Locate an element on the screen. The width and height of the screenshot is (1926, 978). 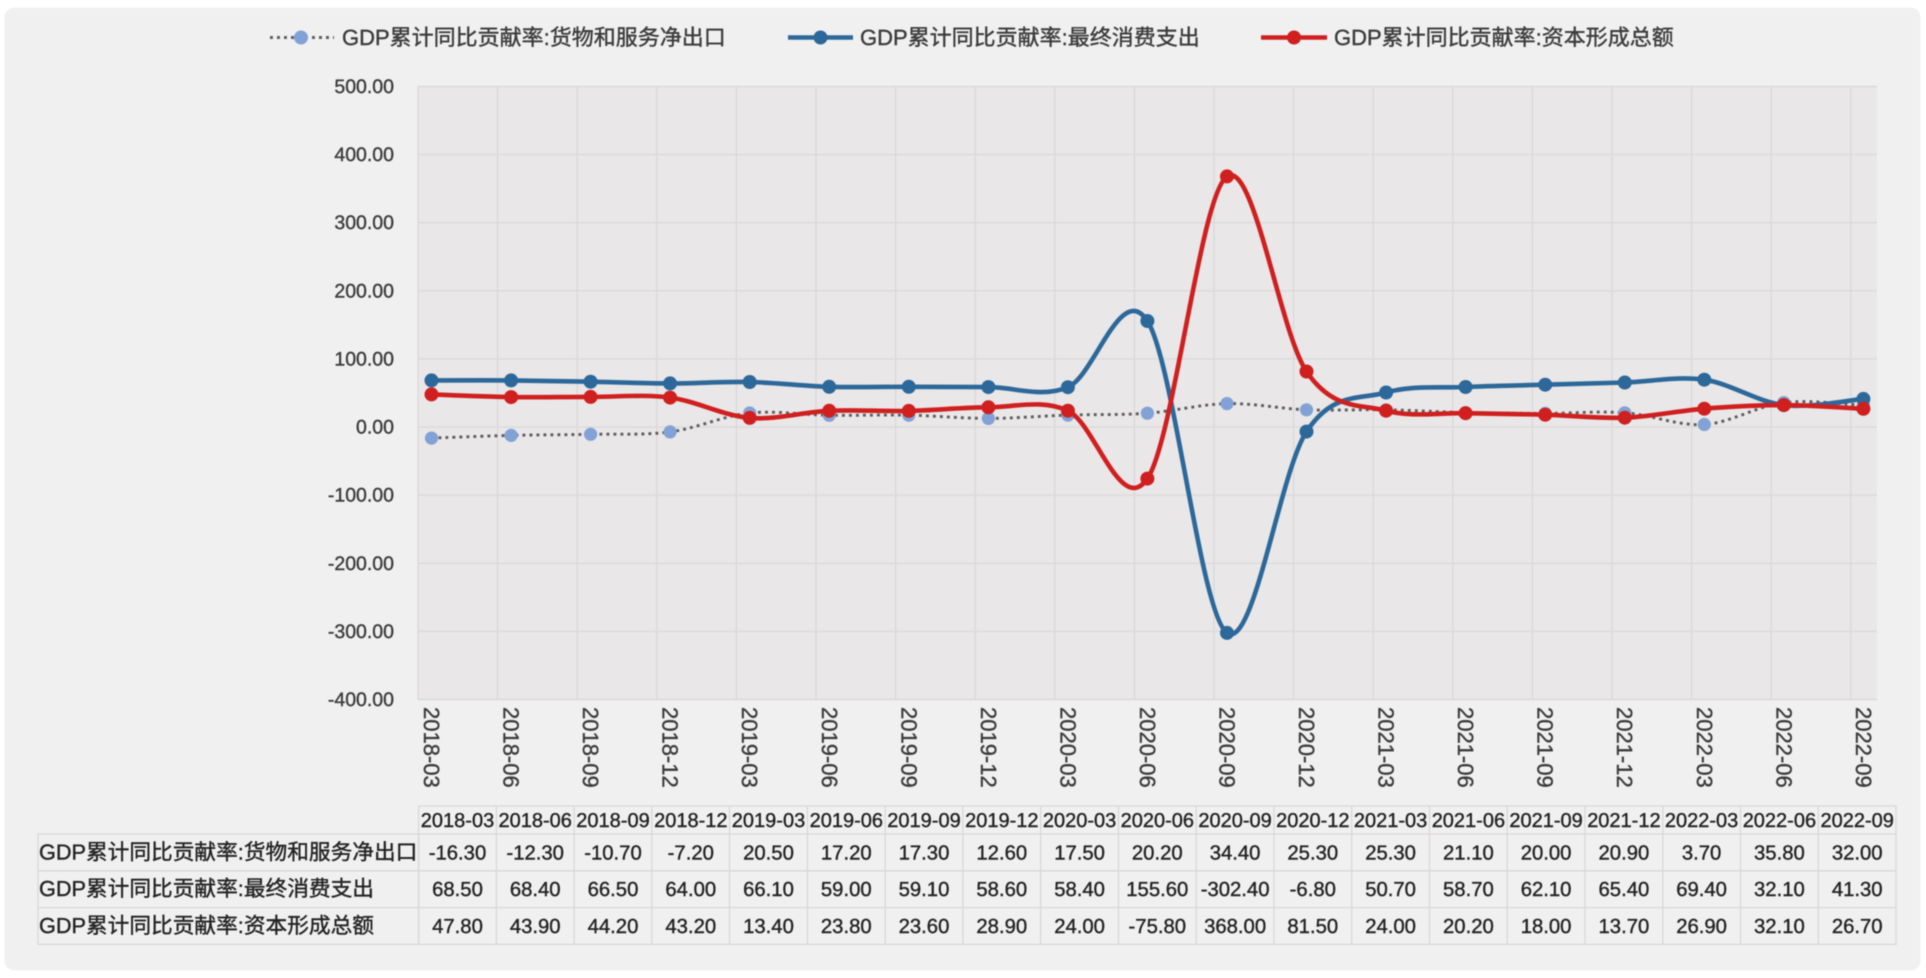
svg-text: 59.00 is located at coordinates (846, 890).